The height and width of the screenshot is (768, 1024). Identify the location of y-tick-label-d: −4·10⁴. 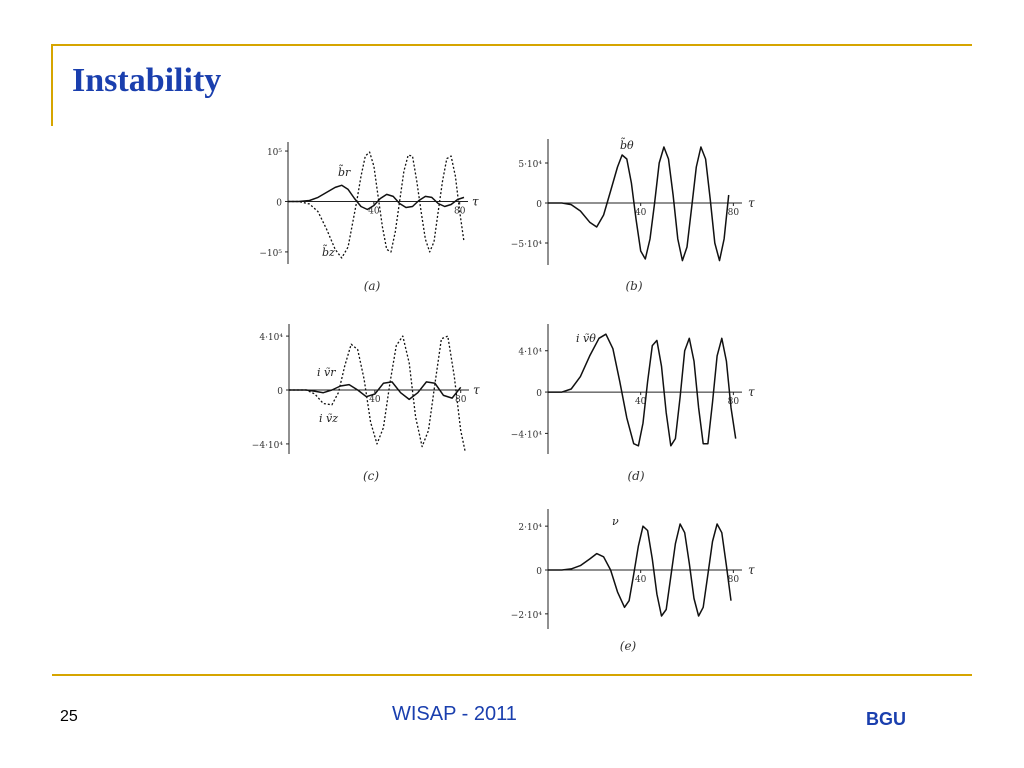
(527, 435).